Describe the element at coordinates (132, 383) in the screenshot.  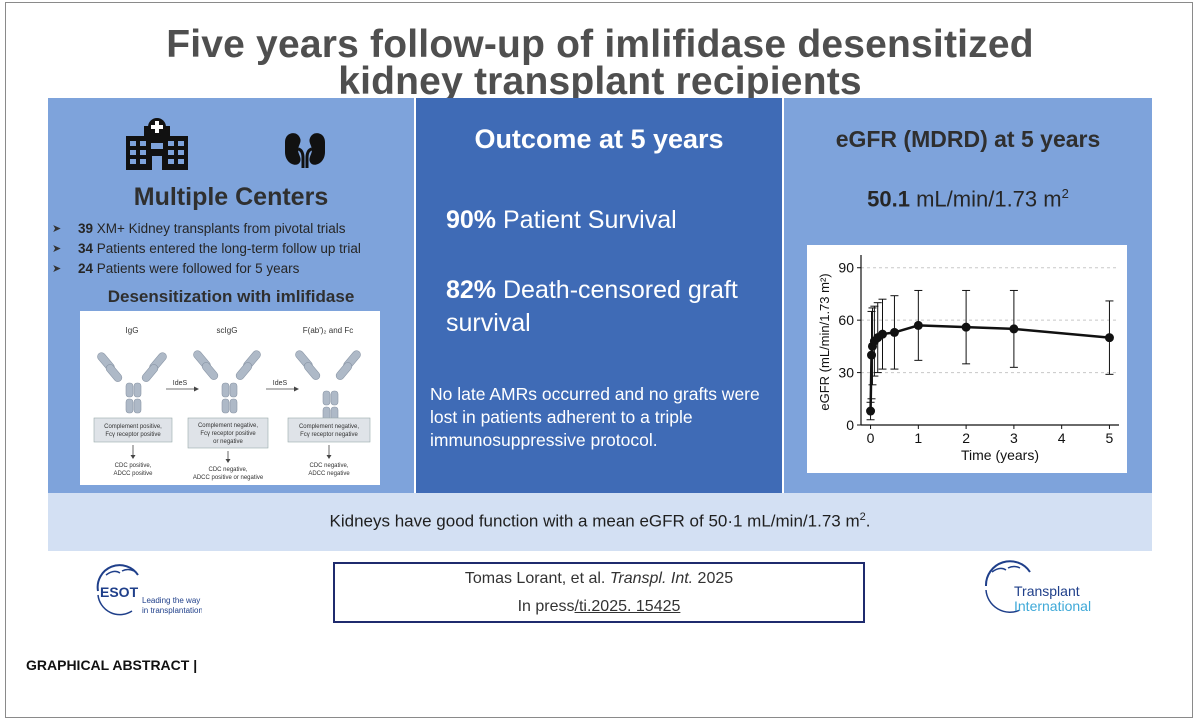
I see `igg-antibody-icon` at that location.